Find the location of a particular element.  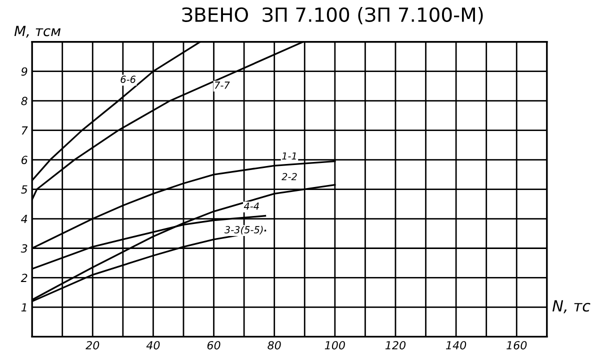

x-tick-label: 40 is located at coordinates (153, 345).